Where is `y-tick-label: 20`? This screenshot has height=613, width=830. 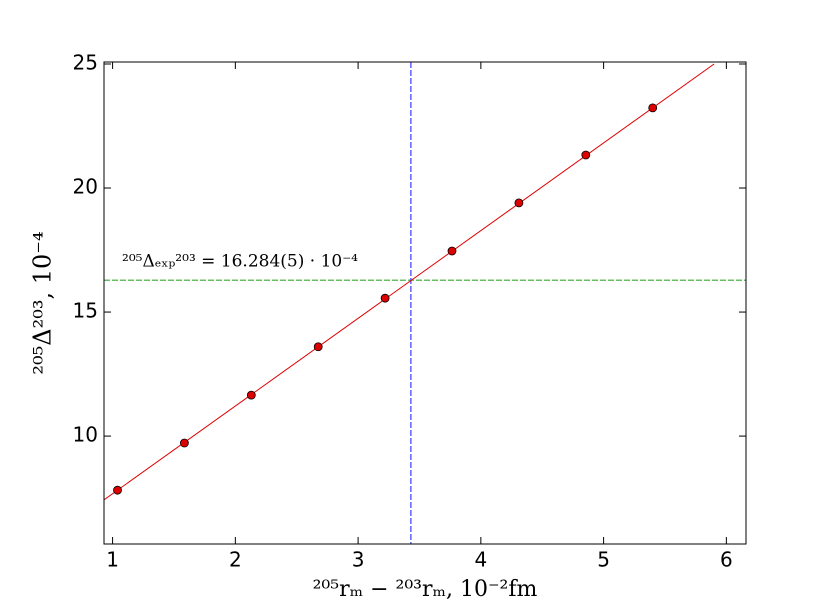
y-tick-label: 20 is located at coordinates (85, 187).